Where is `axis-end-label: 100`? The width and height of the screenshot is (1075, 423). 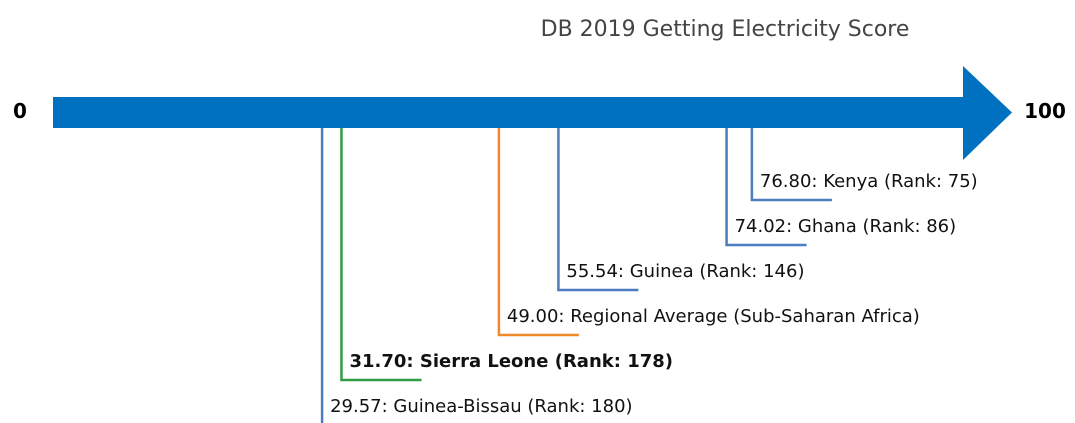 axis-end-label: 100 is located at coordinates (1045, 111).